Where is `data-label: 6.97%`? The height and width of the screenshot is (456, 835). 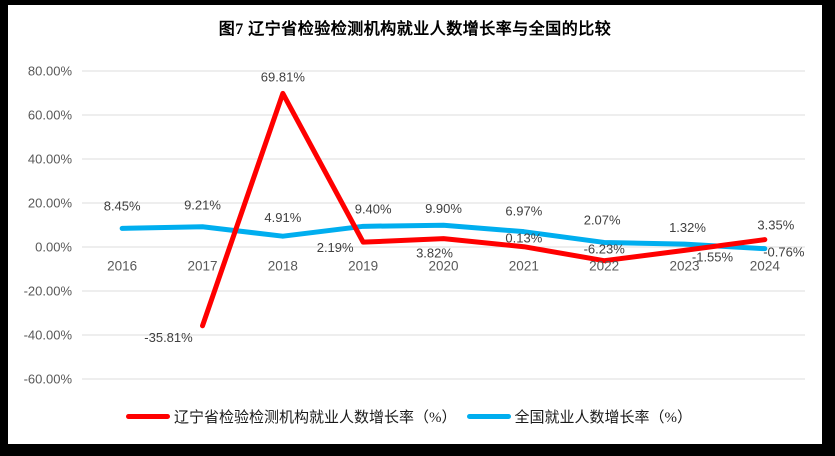 data-label: 6.97% is located at coordinates (523, 211).